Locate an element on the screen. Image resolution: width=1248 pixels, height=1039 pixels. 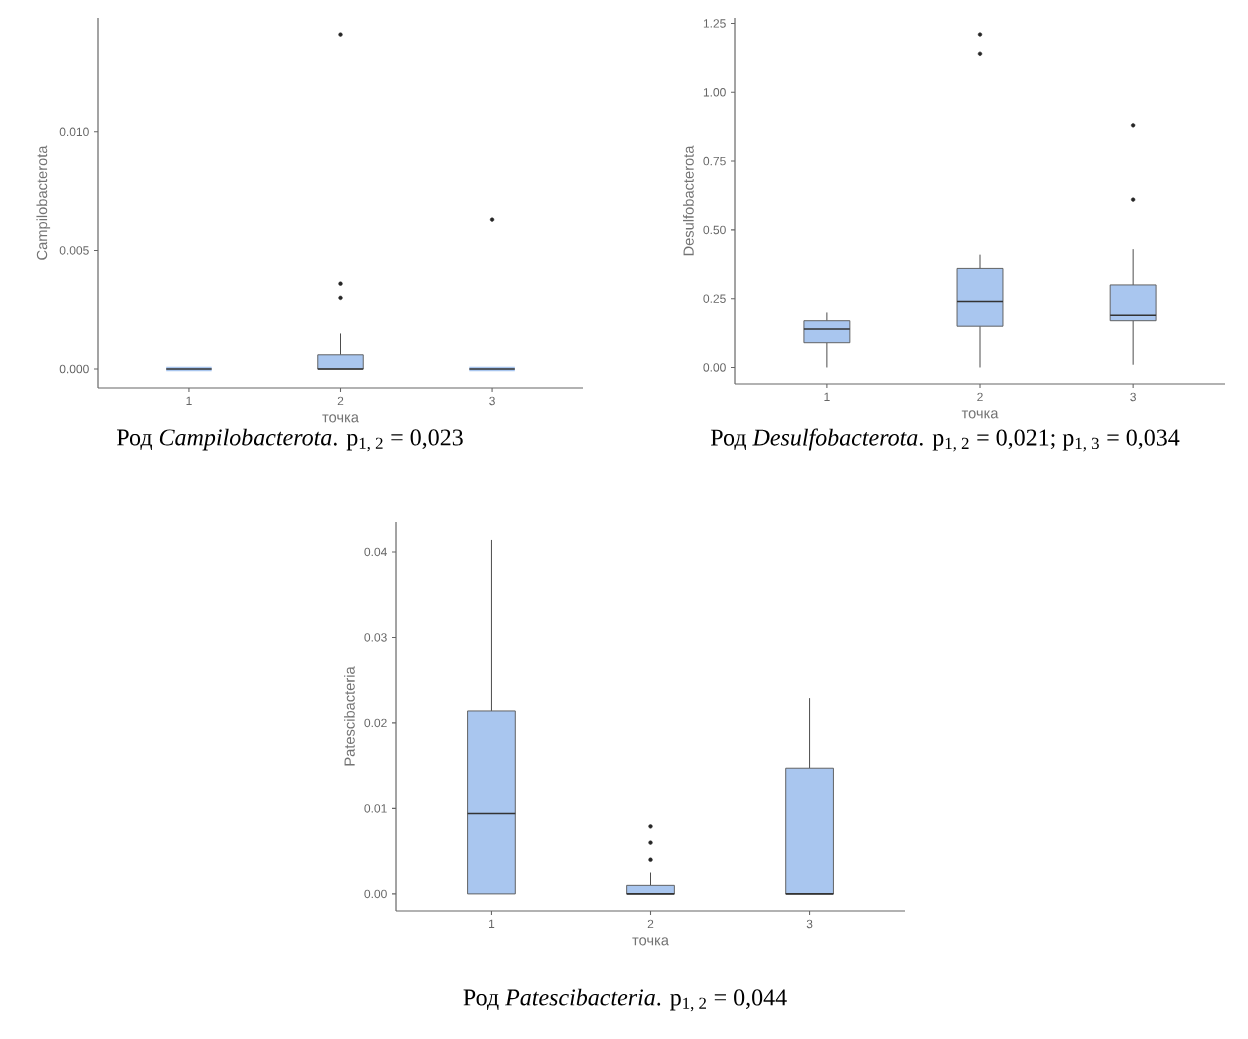
y-tick-label: 0.25 is located at coordinates (714, 298).